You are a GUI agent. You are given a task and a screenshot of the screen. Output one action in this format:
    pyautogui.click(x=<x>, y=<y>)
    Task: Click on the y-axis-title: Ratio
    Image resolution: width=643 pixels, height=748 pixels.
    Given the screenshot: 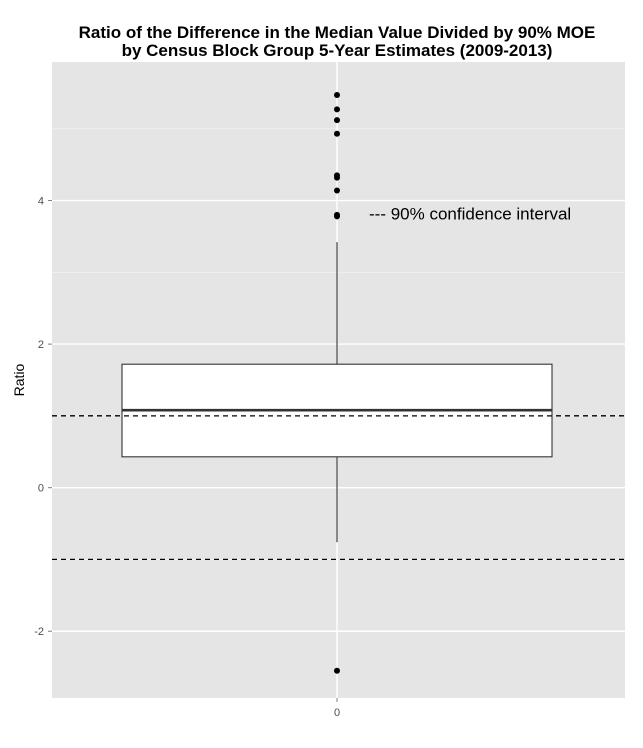 What is the action you would take?
    pyautogui.click(x=19, y=379)
    